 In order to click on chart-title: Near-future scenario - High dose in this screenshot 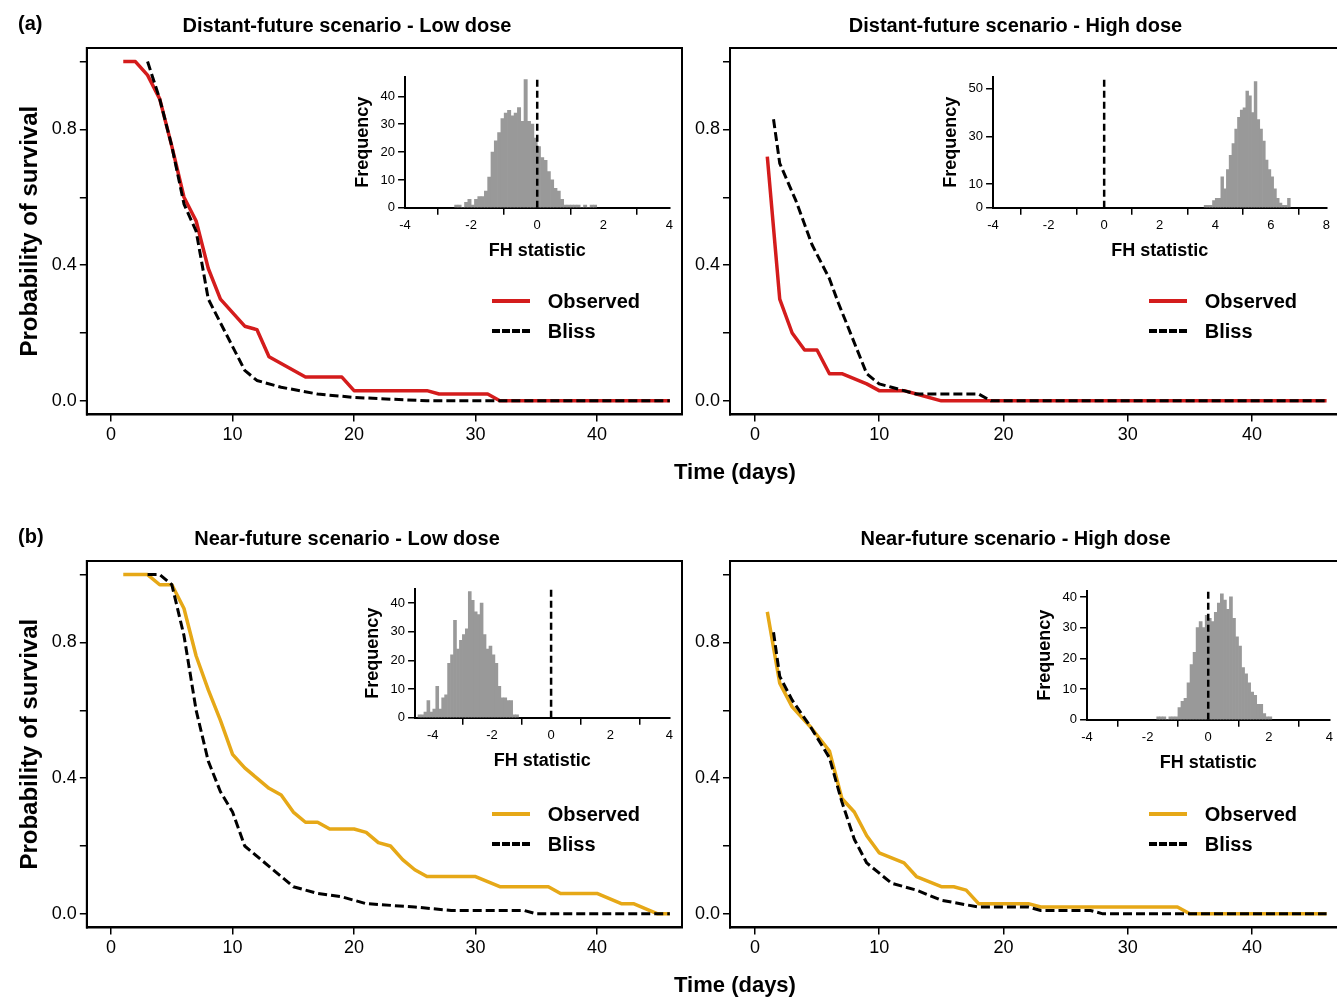, I will do `click(1015, 537)`.